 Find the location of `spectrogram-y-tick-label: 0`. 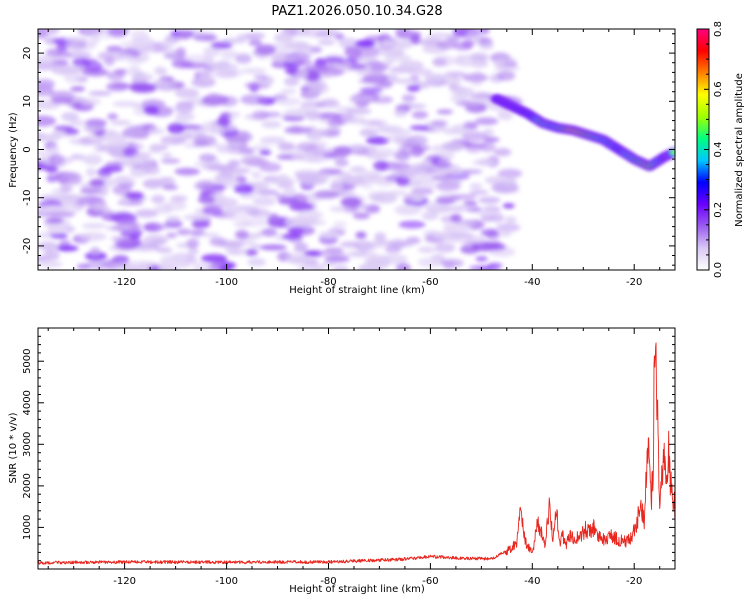

spectrogram-y-tick-label: 0 is located at coordinates (27, 149).